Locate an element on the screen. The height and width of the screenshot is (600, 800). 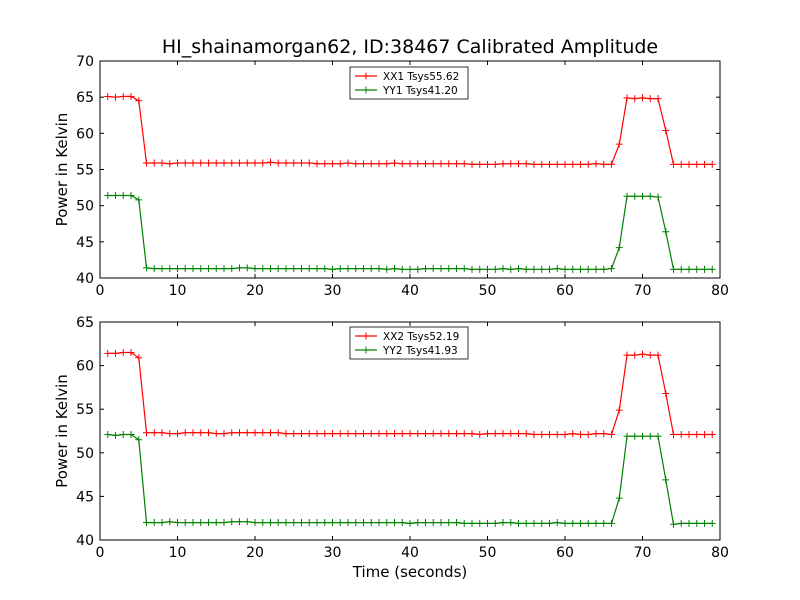
x-tick-label: 0 is located at coordinates (100, 553).